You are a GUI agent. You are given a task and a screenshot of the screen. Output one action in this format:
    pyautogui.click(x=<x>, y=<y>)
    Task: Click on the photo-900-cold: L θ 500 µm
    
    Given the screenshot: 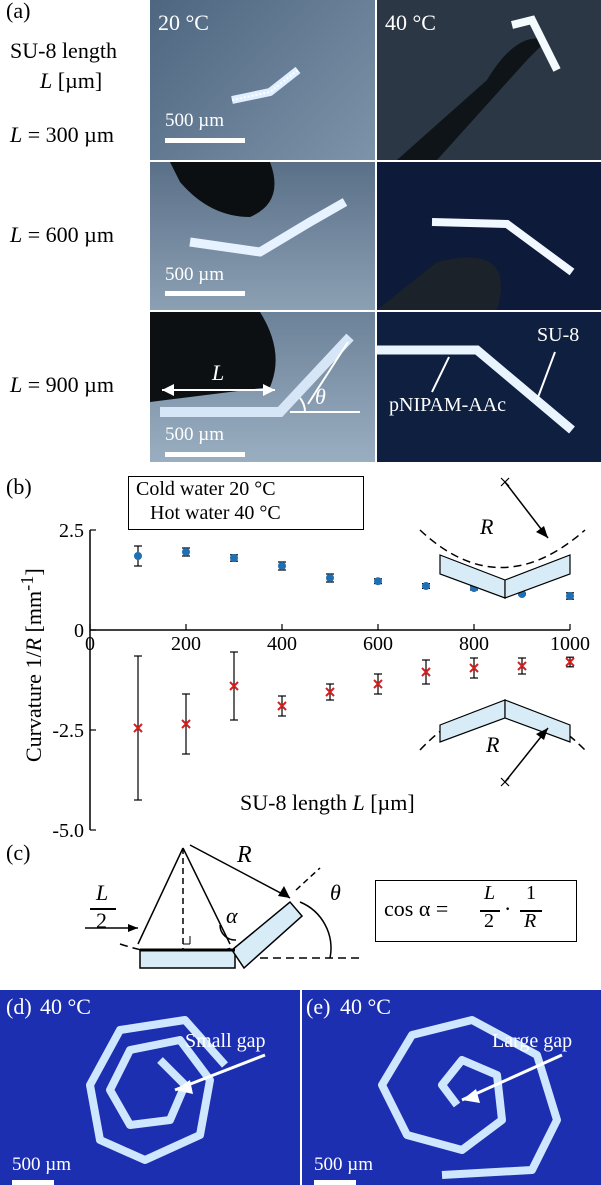 What is the action you would take?
    pyautogui.click(x=262, y=387)
    